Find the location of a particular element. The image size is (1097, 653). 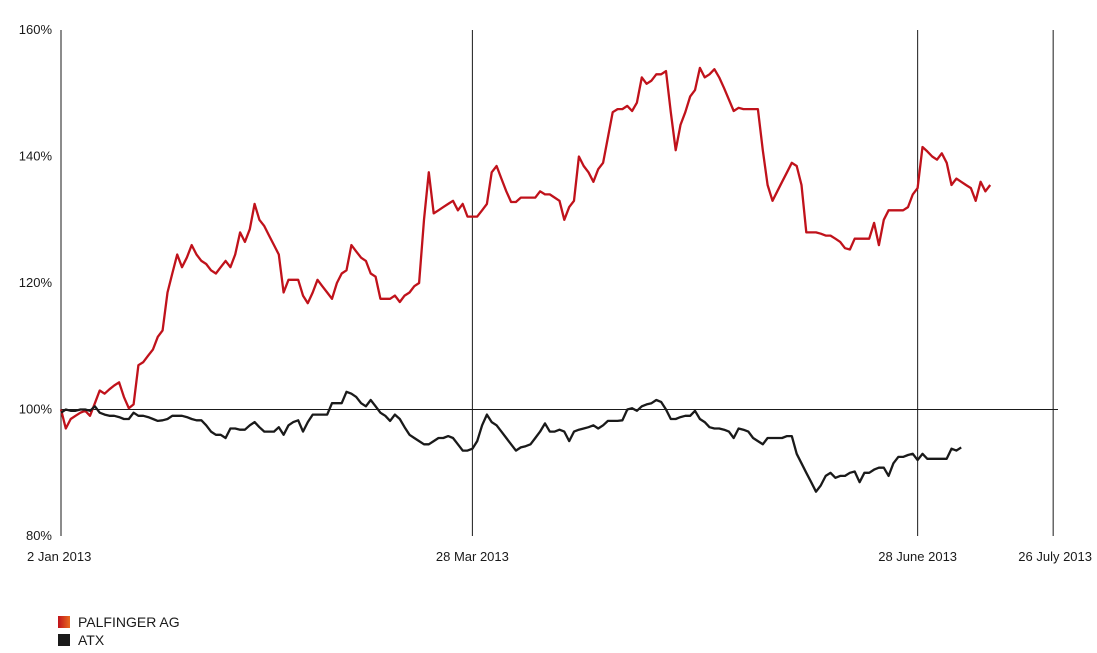

y-tick-labels: 80% 100% 120% 140% 160% is located at coordinates (36, 282).